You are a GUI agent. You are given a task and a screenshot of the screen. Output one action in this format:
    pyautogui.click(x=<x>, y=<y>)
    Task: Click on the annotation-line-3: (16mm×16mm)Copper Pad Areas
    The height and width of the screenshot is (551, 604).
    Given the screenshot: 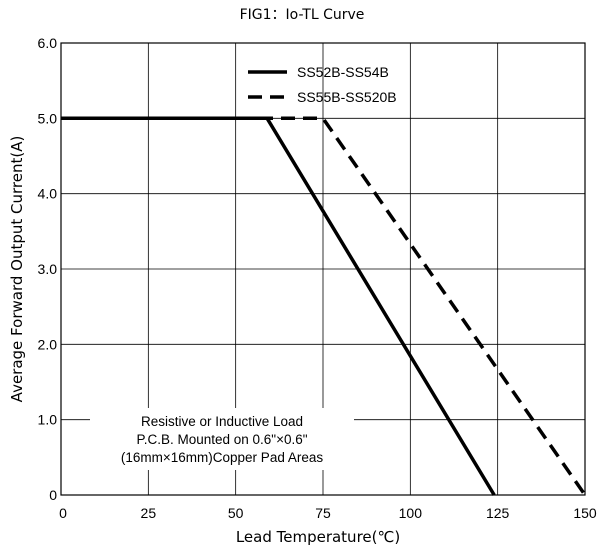 What is the action you would take?
    pyautogui.click(x=222, y=457)
    